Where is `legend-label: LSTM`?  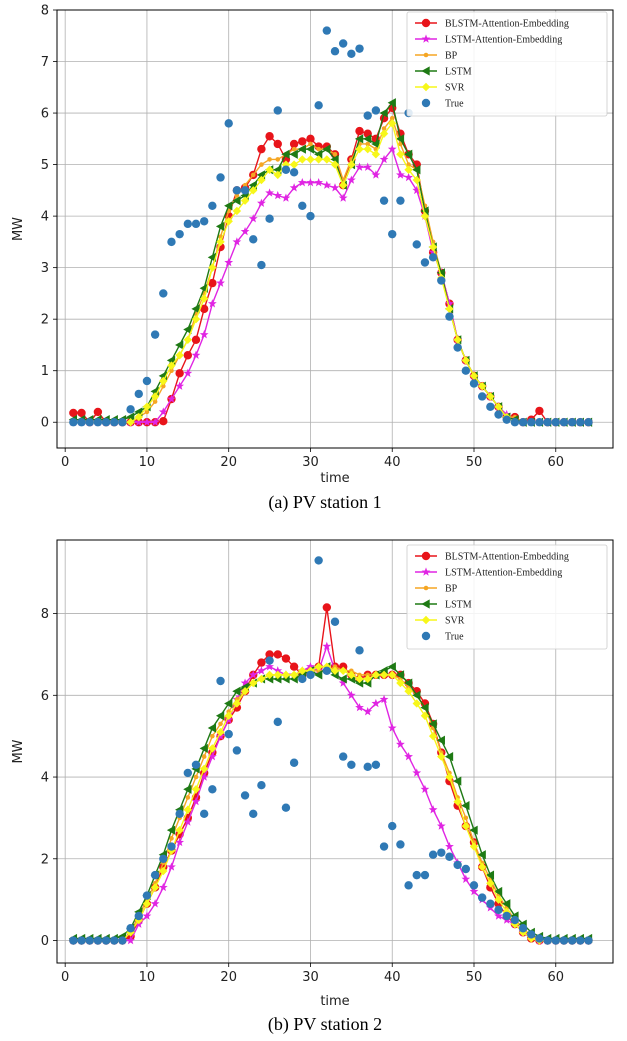 legend-label: LSTM is located at coordinates (458, 605).